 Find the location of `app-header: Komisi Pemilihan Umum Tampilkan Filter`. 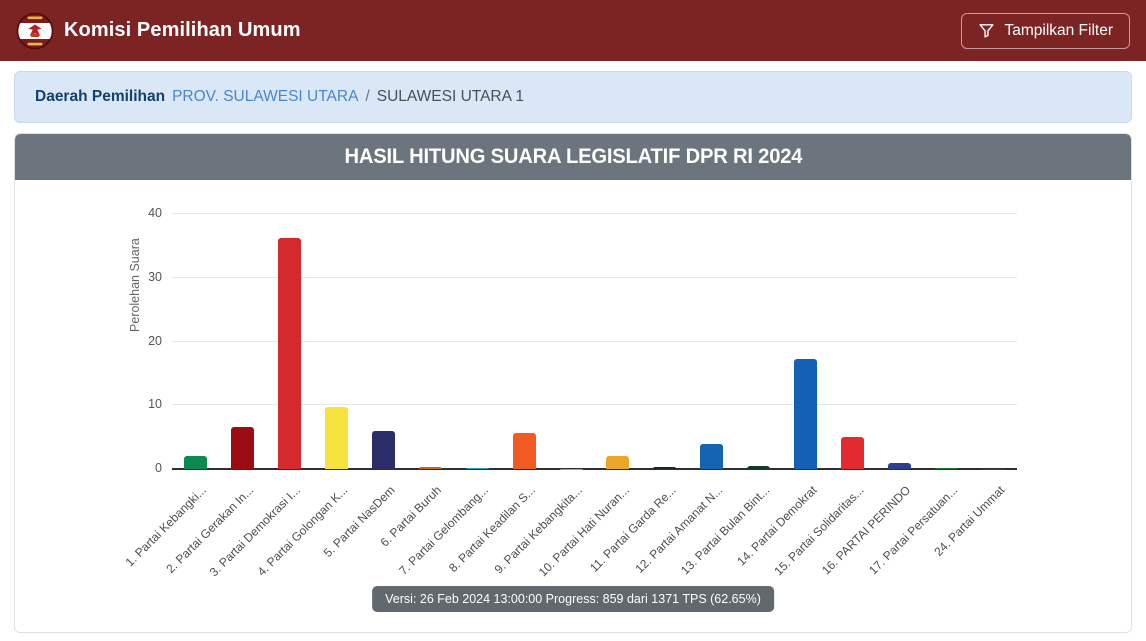

app-header: Komisi Pemilihan Umum Tampilkan Filter is located at coordinates (573, 30).